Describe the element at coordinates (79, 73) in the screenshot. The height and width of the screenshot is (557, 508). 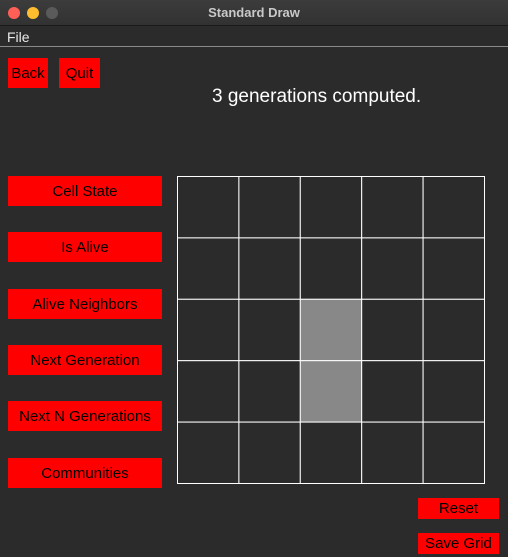
I see `quit-button: Quit` at that location.